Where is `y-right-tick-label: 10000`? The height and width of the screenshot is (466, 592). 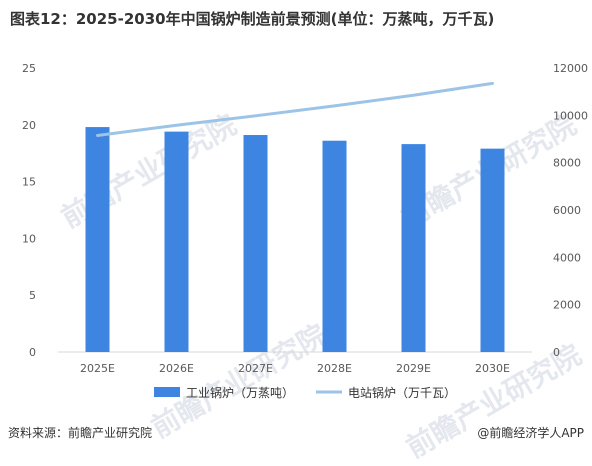
y-right-tick-label: 10000 is located at coordinates (570, 115).